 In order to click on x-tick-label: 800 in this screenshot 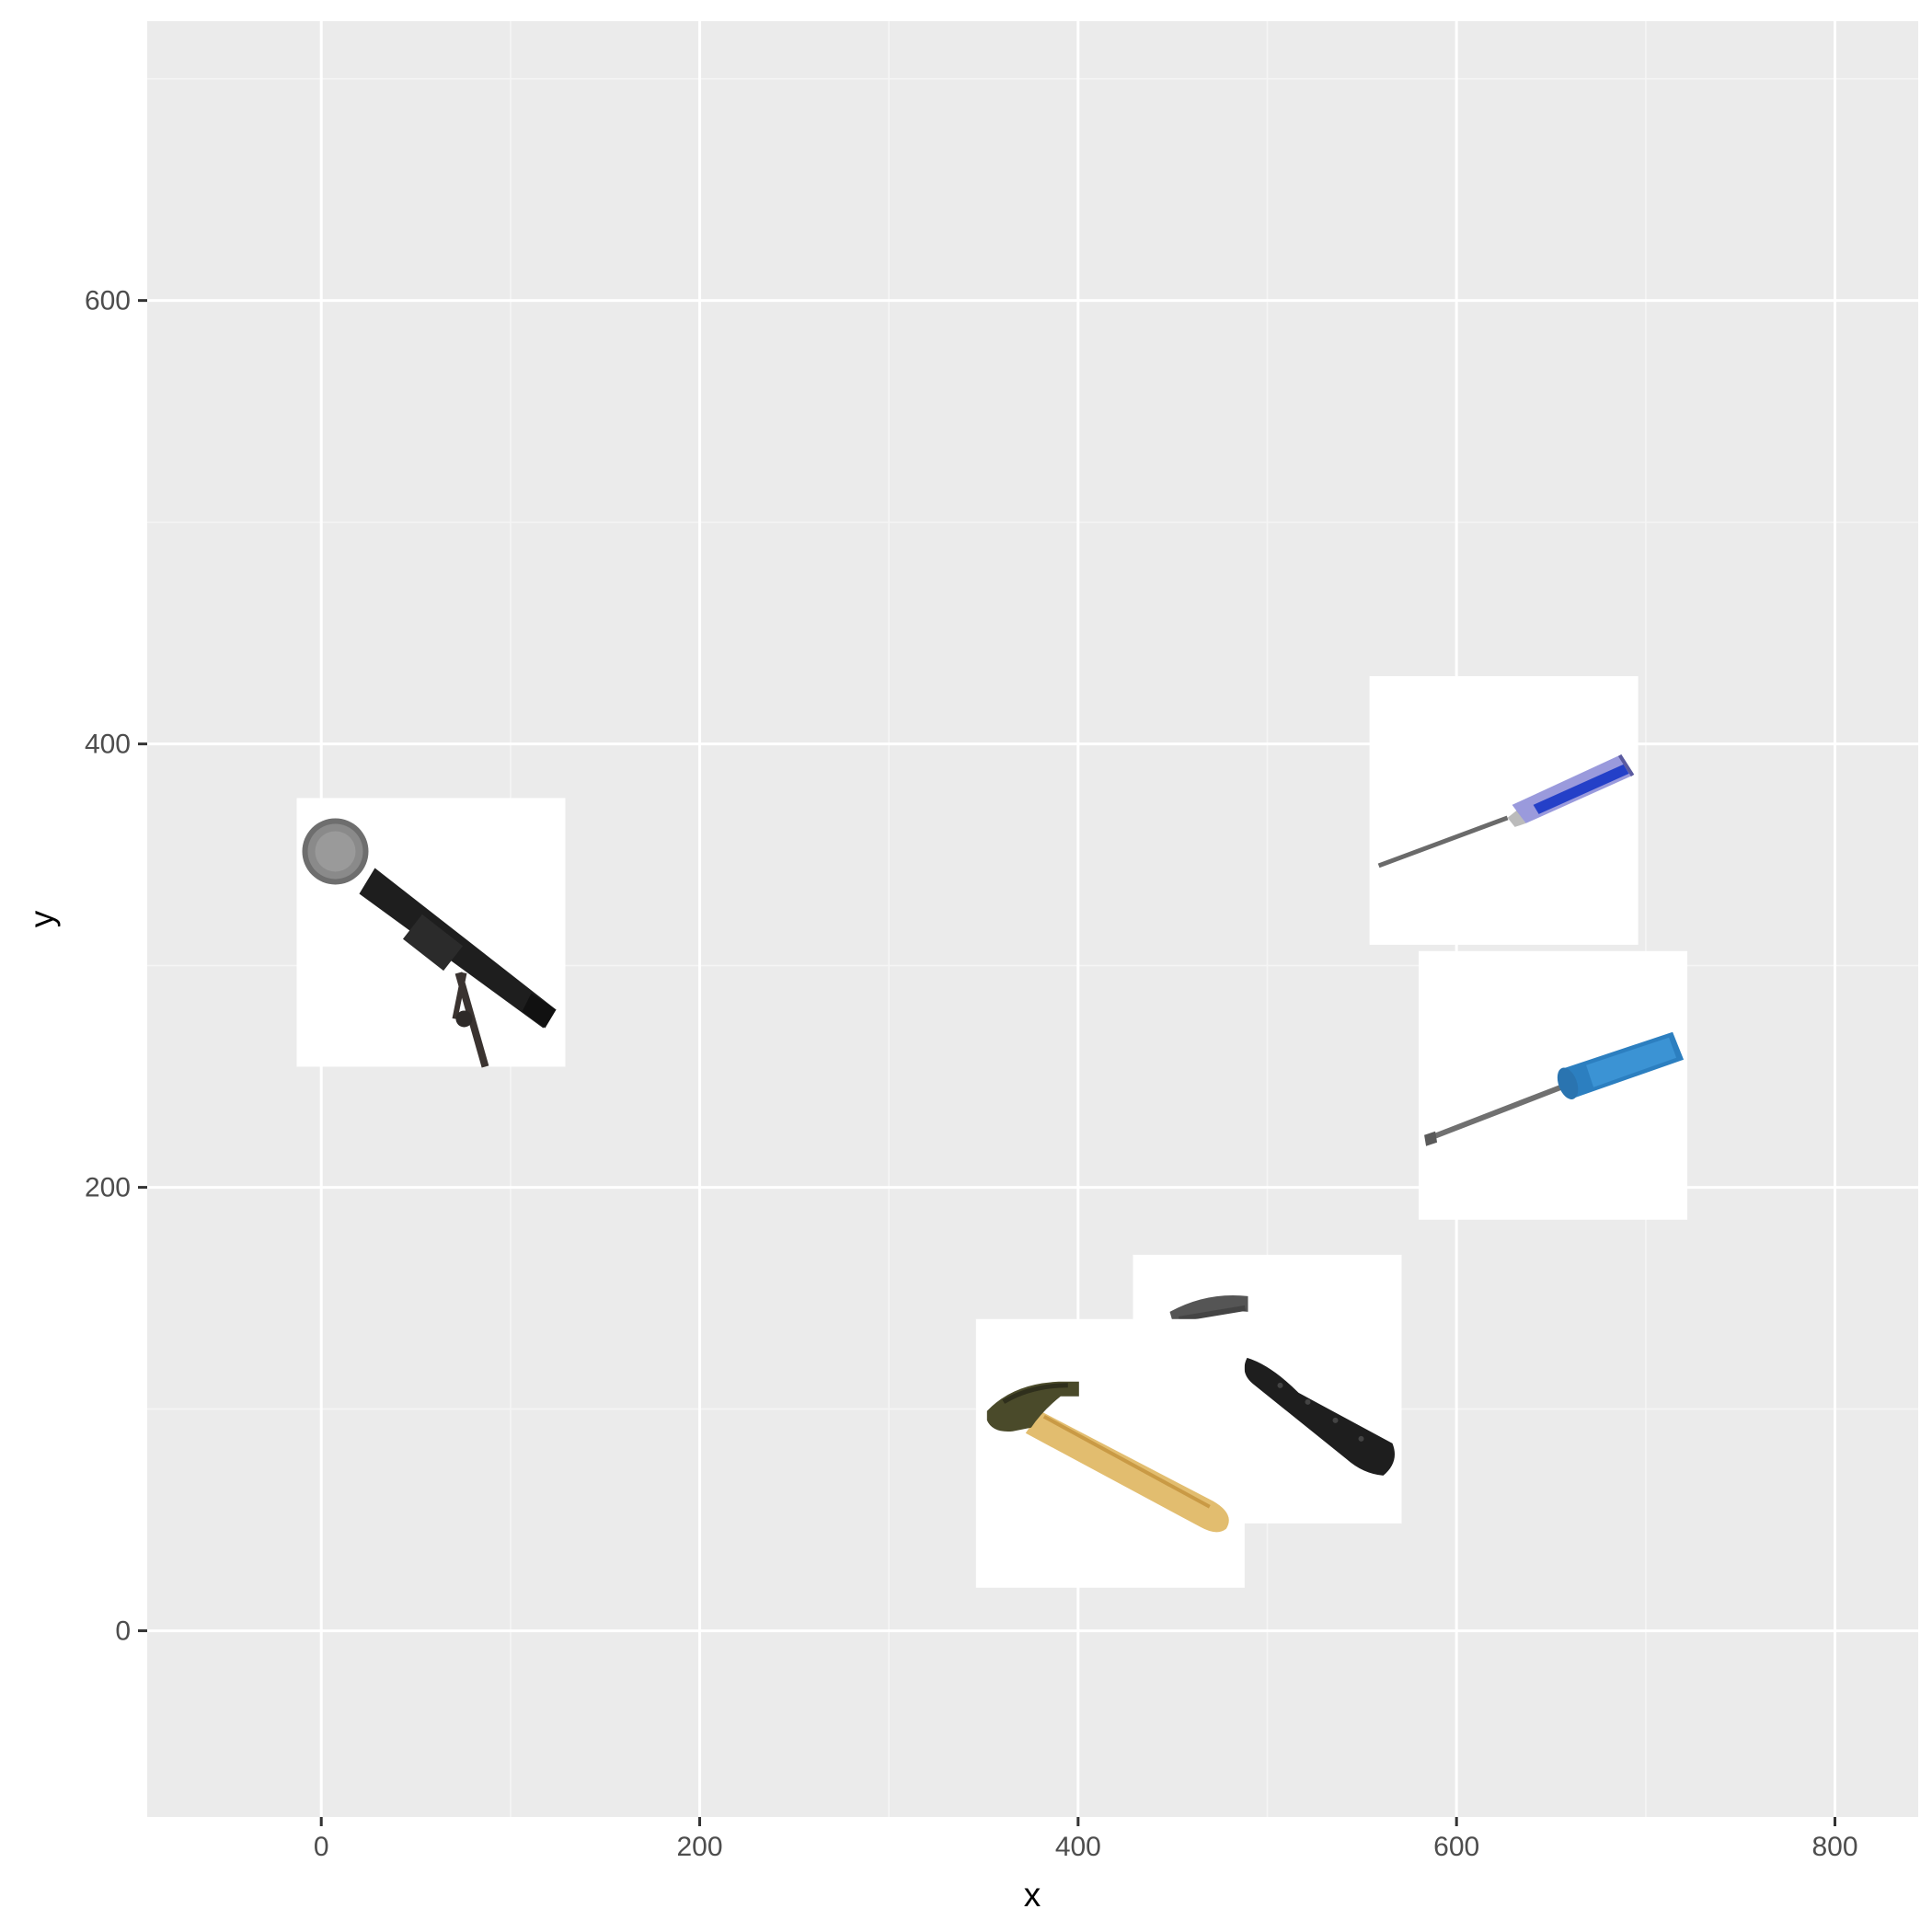, I will do `click(1834, 1847)`.